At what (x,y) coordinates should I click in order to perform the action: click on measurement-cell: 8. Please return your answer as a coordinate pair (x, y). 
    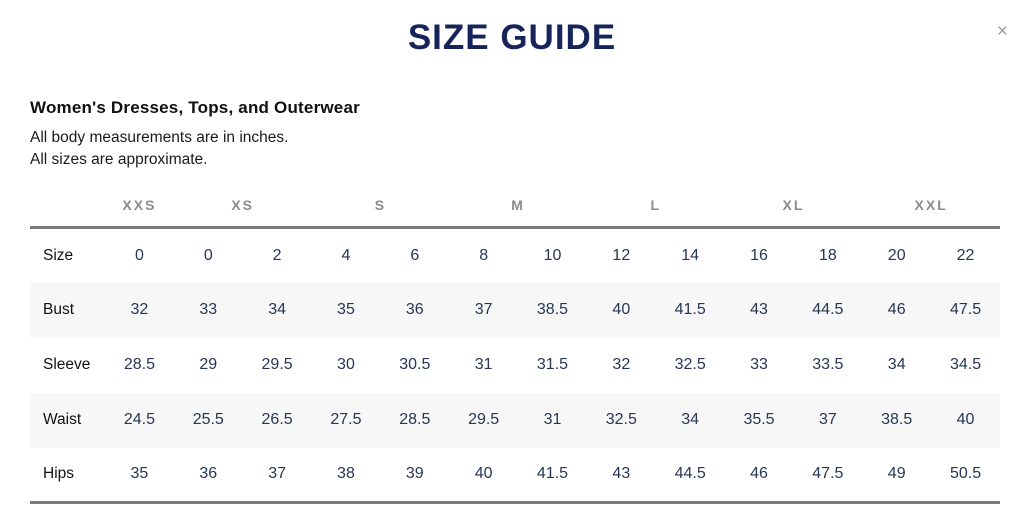
    Looking at the image, I should click on (484, 255).